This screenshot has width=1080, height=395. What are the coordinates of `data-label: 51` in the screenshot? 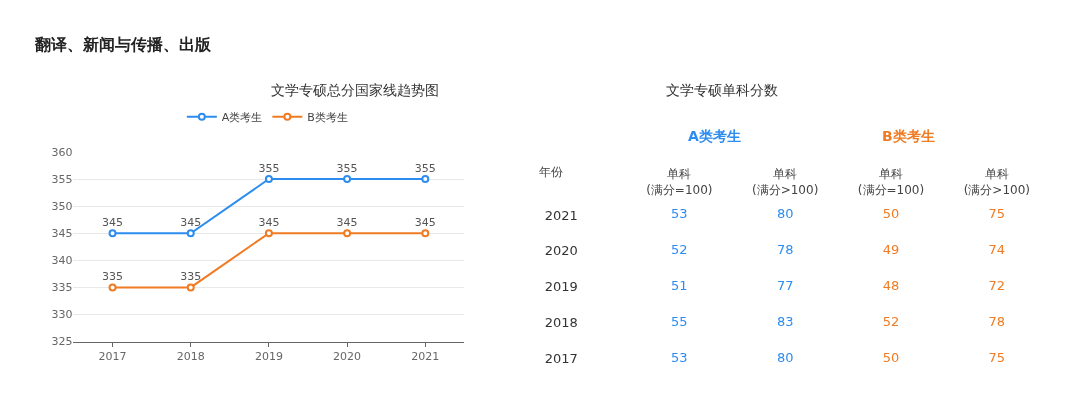 It's located at (679, 286).